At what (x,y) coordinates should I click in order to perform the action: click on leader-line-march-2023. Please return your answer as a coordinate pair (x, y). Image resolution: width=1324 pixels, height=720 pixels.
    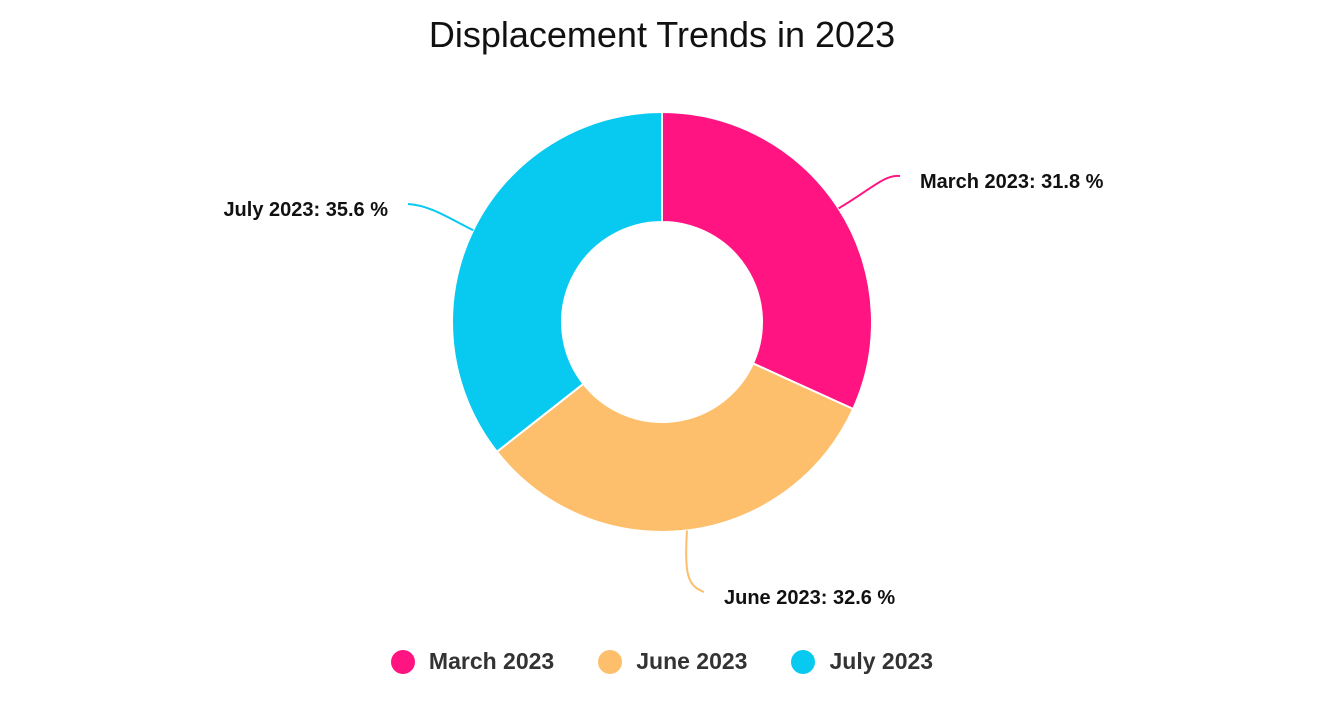
    Looking at the image, I should click on (869, 192).